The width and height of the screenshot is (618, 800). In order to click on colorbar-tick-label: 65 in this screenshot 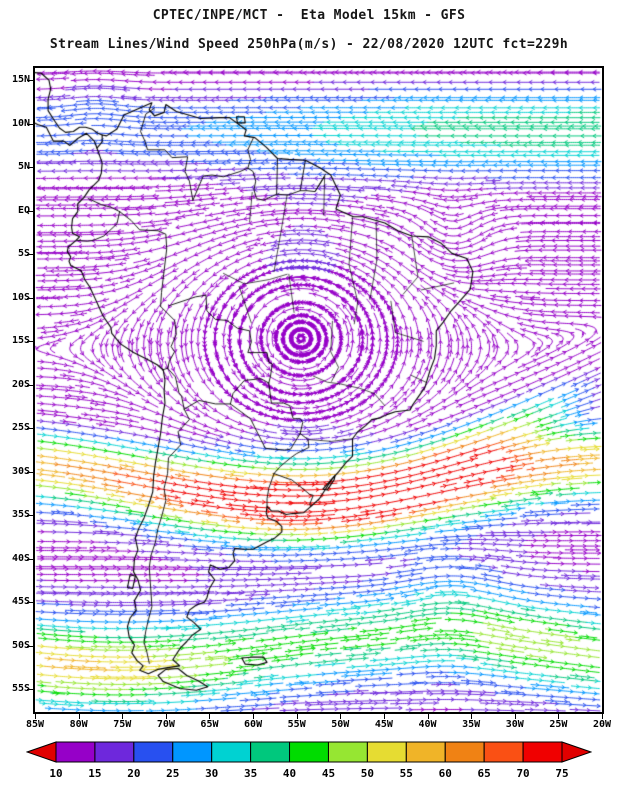, I will do `click(484, 773)`.